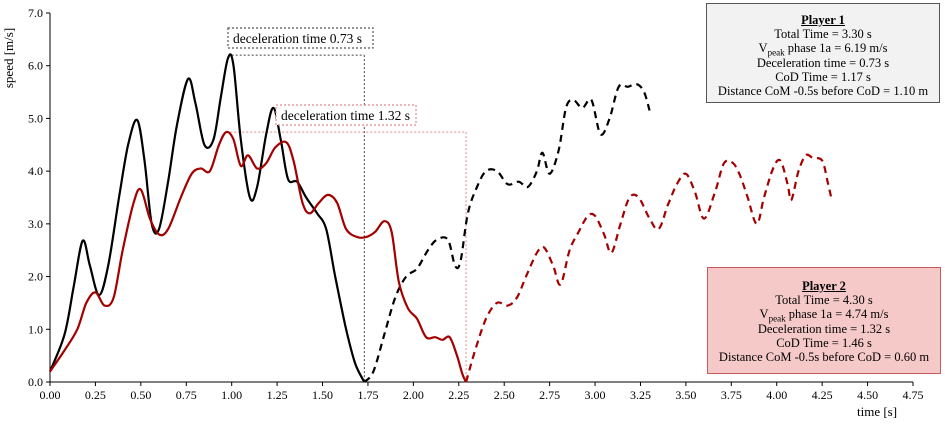  I want to click on annotation-box-player2, so click(346, 115).